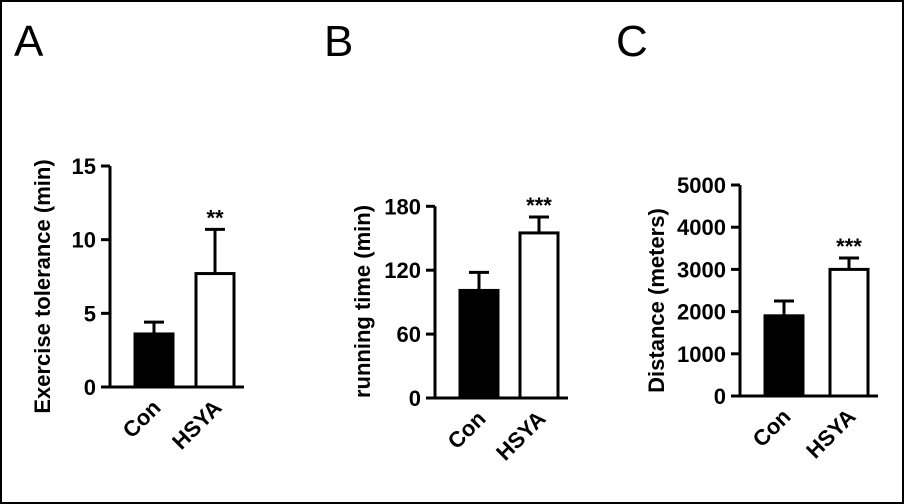 The height and width of the screenshot is (504, 904). I want to click on panel-letter: C, so click(632, 41).